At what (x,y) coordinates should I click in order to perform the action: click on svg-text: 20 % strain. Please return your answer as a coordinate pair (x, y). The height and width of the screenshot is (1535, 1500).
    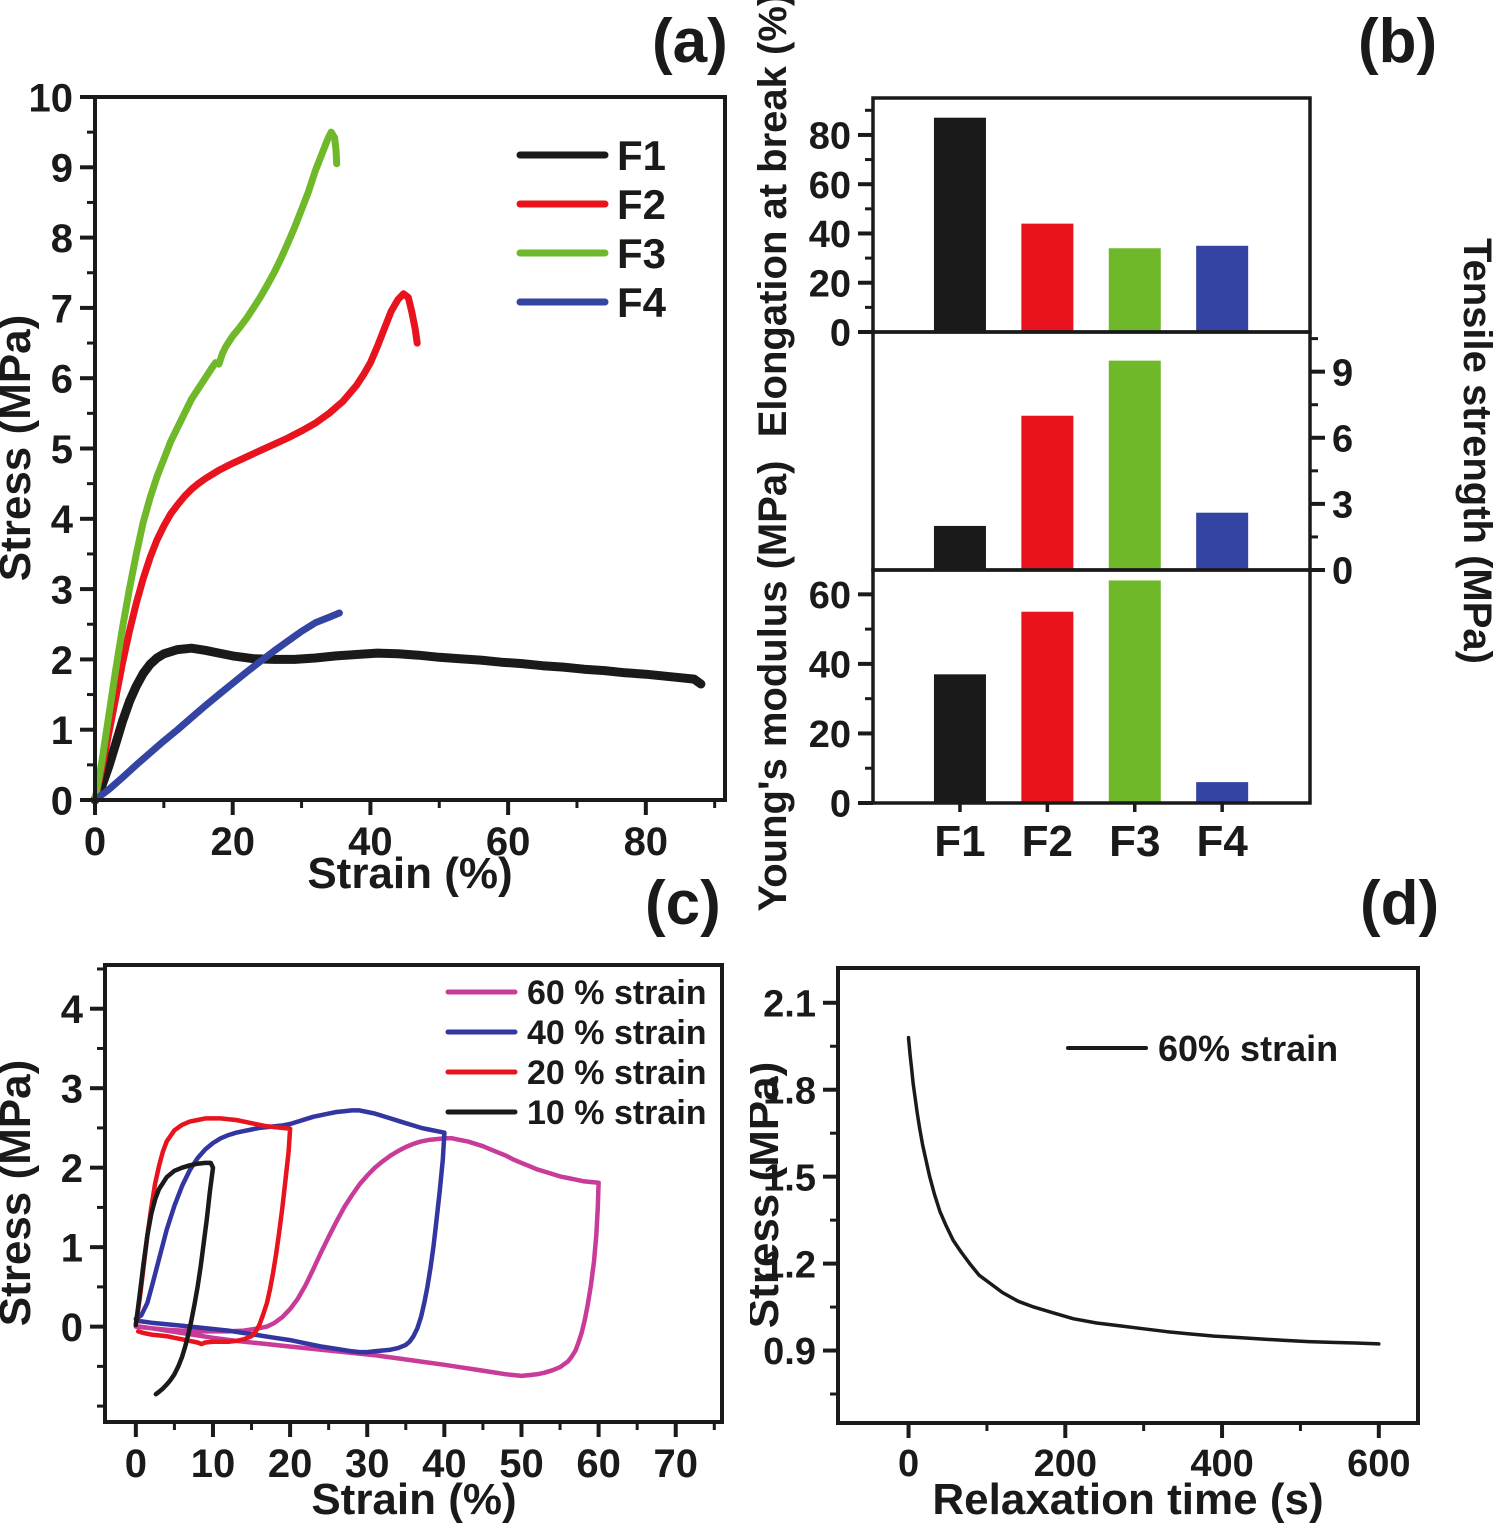
    Looking at the image, I should click on (617, 1073).